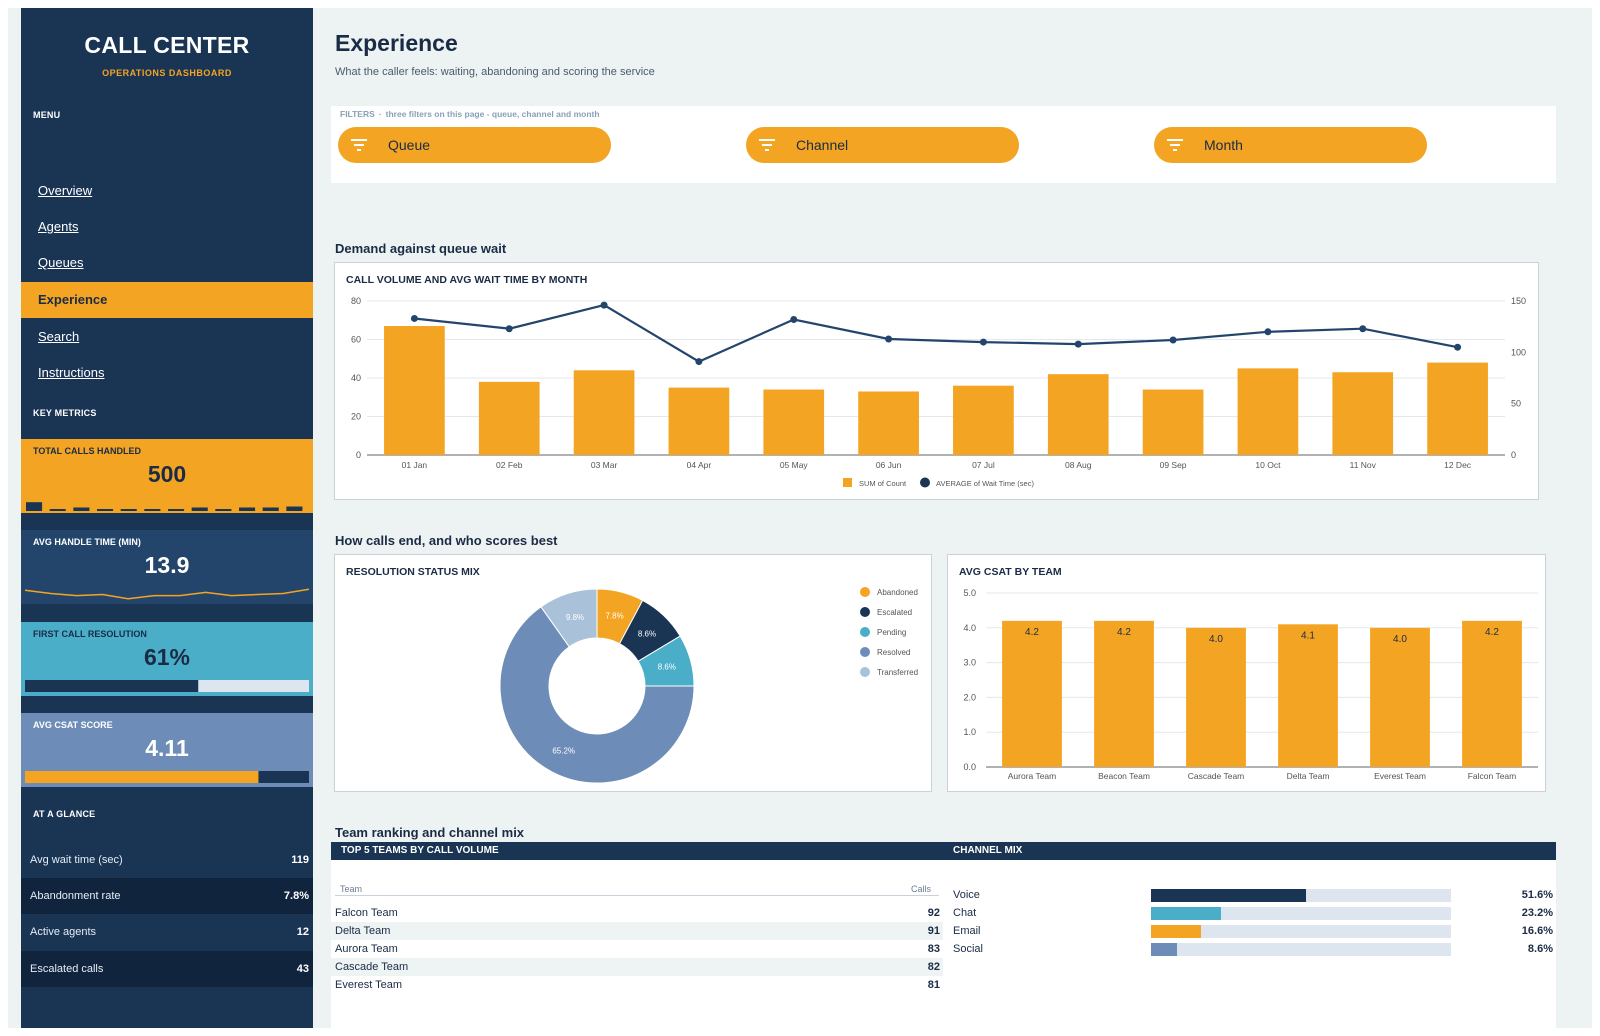 The image size is (1600, 1036). I want to click on kpi-spark-line, so click(167, 594).